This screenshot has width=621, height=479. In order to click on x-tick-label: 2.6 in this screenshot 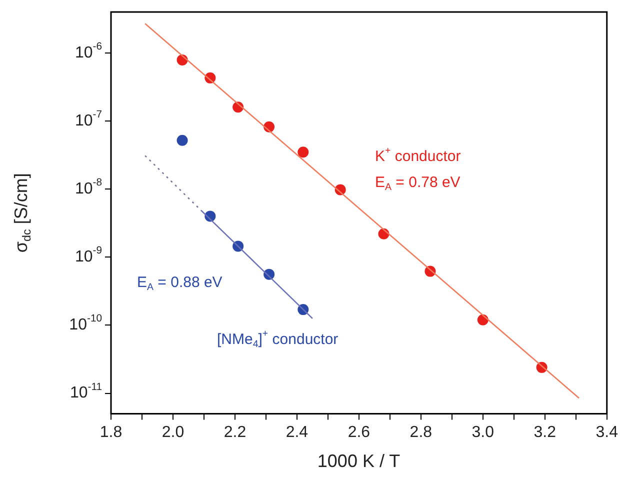, I will do `click(359, 432)`.